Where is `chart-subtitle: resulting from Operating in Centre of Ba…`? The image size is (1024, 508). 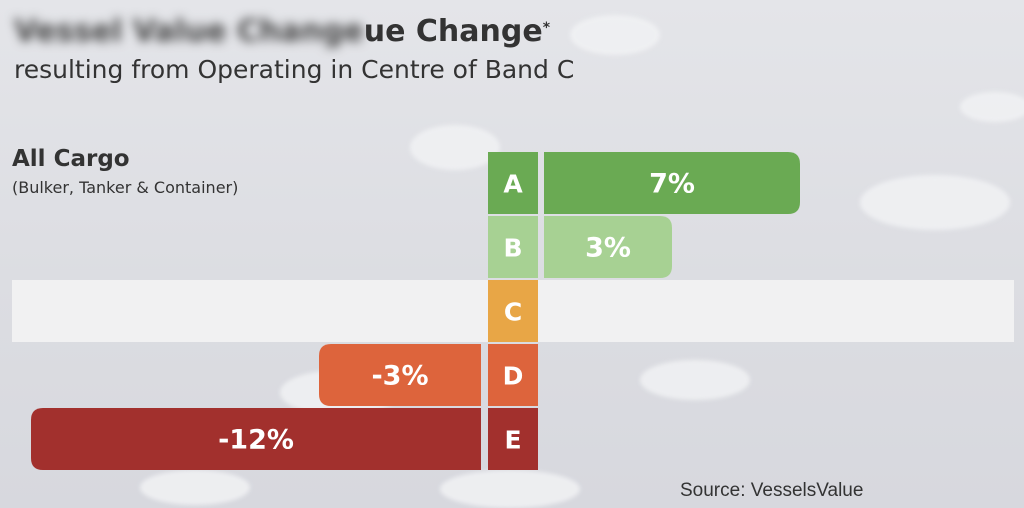 chart-subtitle: resulting from Operating in Centre of Ba… is located at coordinates (294, 69).